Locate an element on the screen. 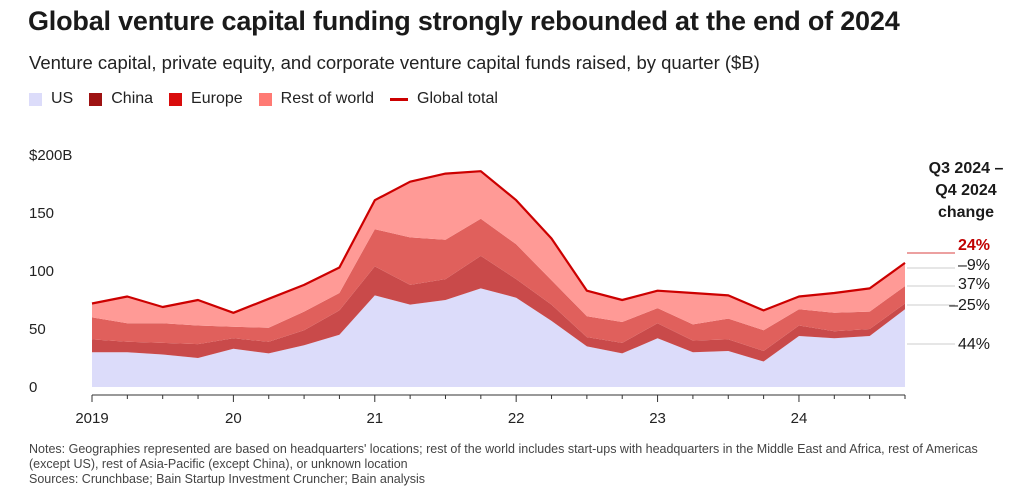 The image size is (1024, 493). legend-item-total: Global total is located at coordinates (444, 99).